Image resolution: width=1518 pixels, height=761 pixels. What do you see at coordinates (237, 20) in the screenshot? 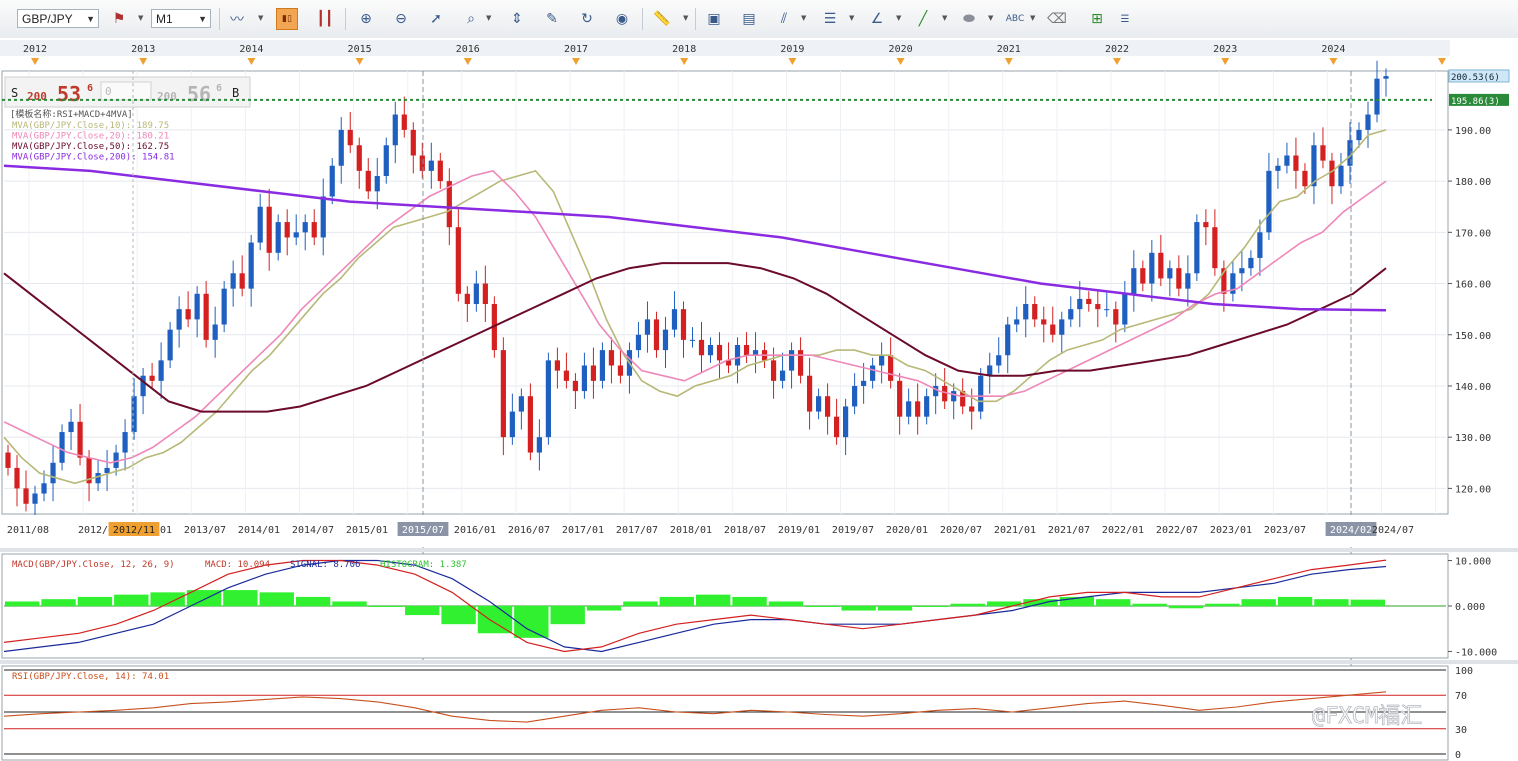
I see `line-chart-icon: 〰` at bounding box center [237, 20].